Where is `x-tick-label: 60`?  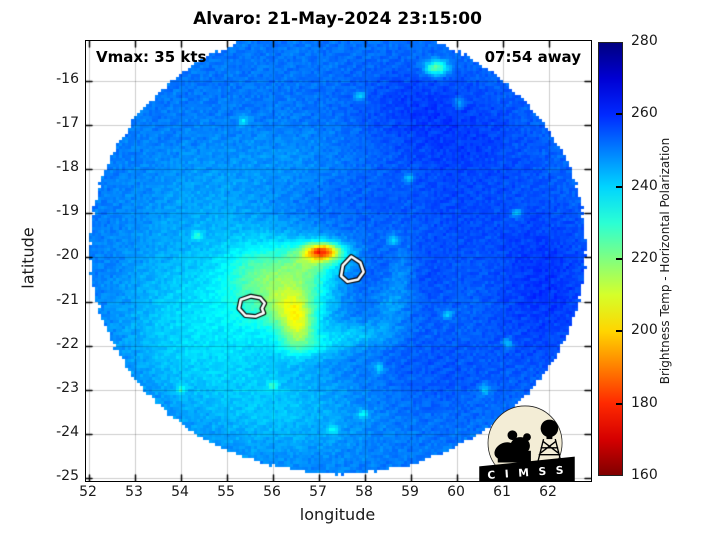
x-tick-label: 60 is located at coordinates (456, 492).